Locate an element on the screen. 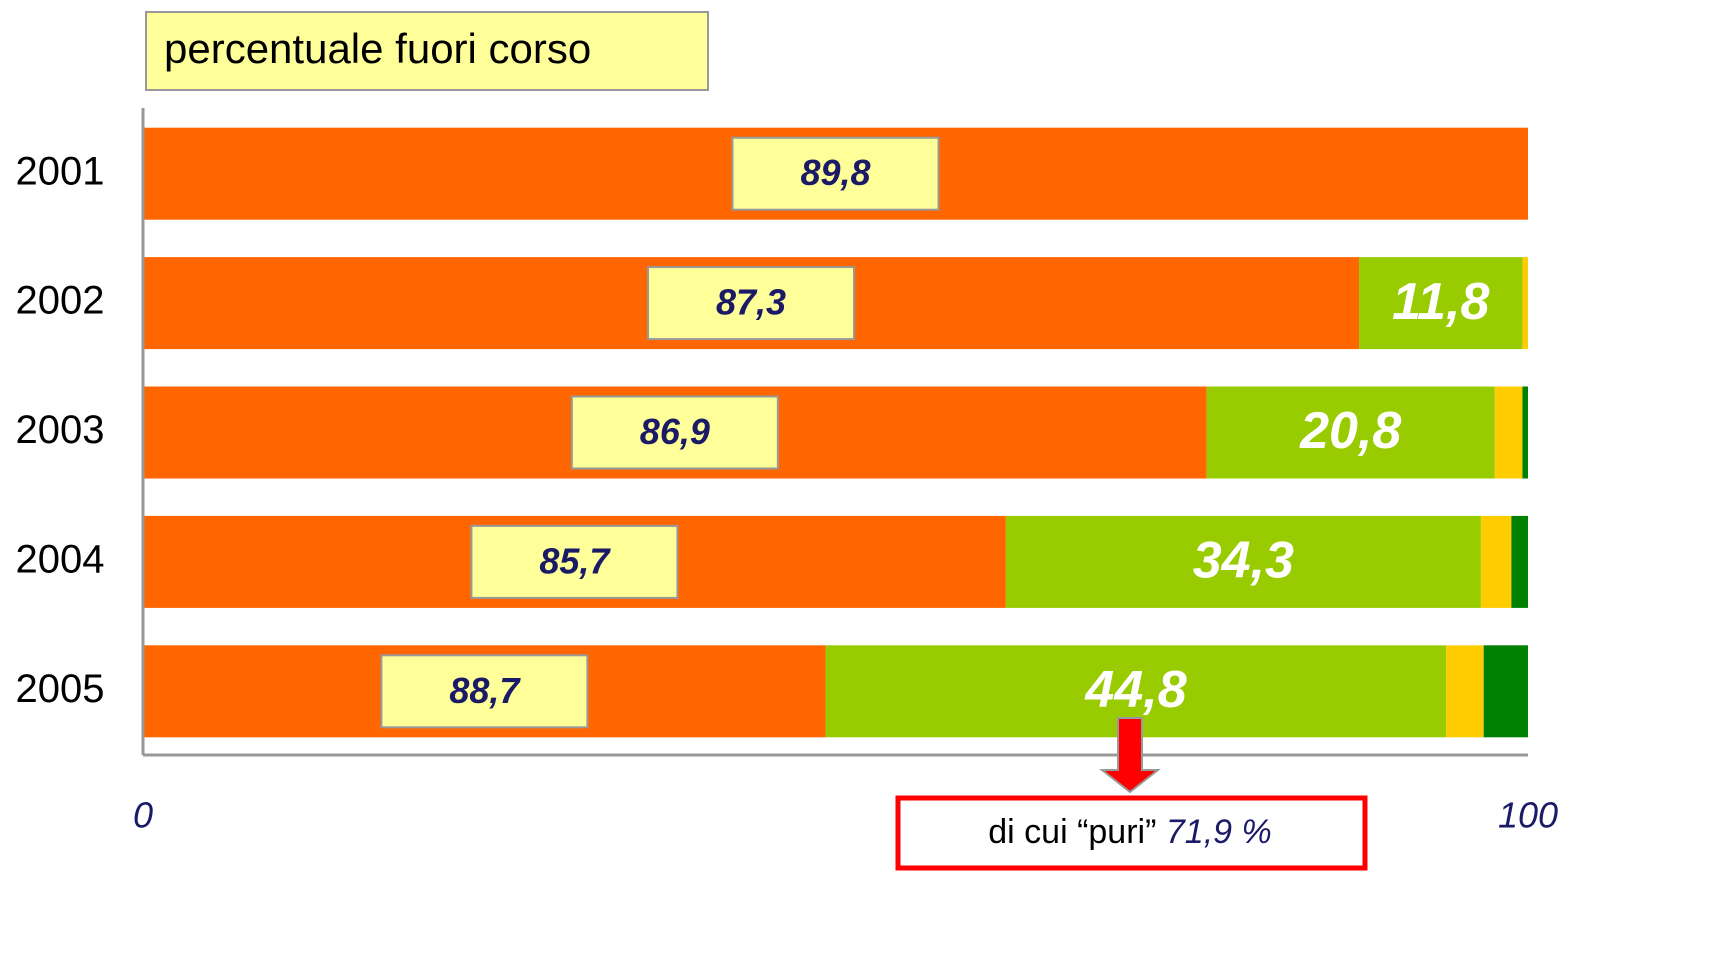  x-tick-label: 0 is located at coordinates (143, 815).